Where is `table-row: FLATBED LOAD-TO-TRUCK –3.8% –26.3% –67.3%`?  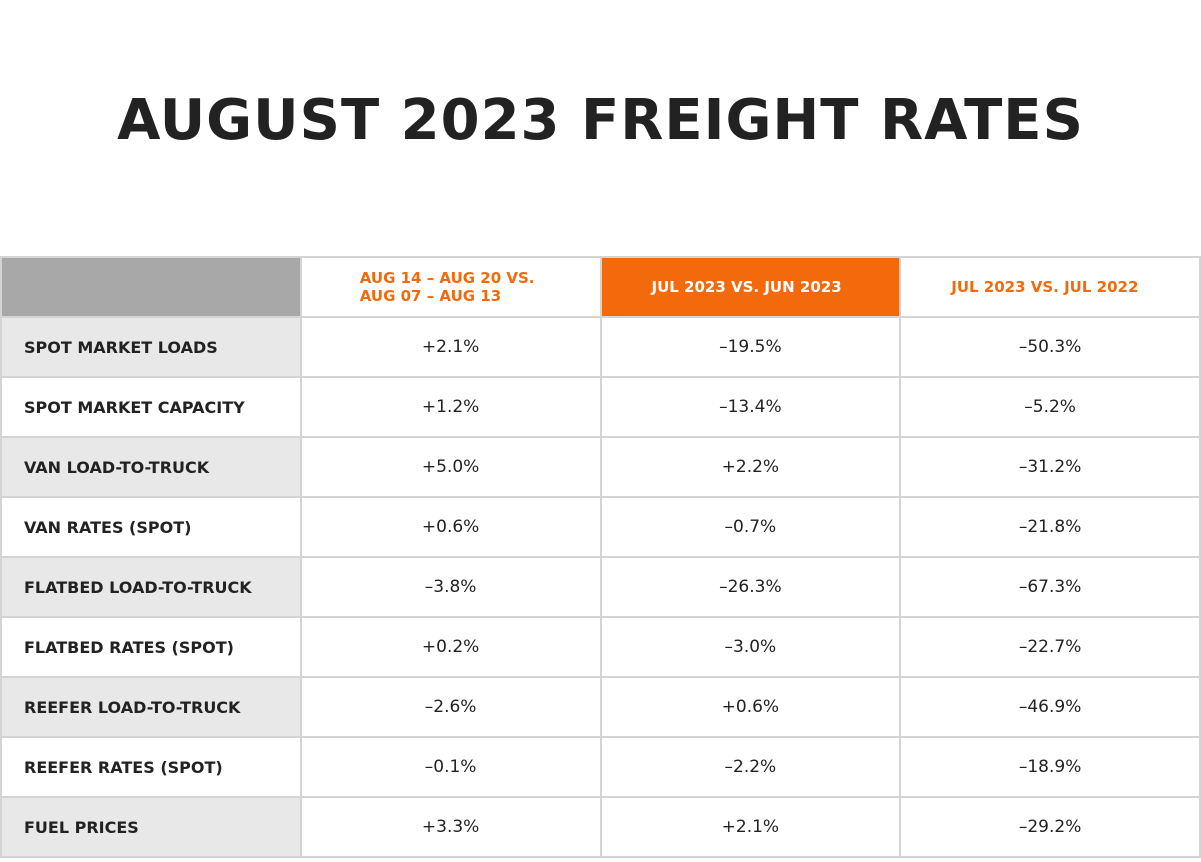
table-row: FLATBED LOAD-TO-TRUCK –3.8% –26.3% –67.3% is located at coordinates (600, 587).